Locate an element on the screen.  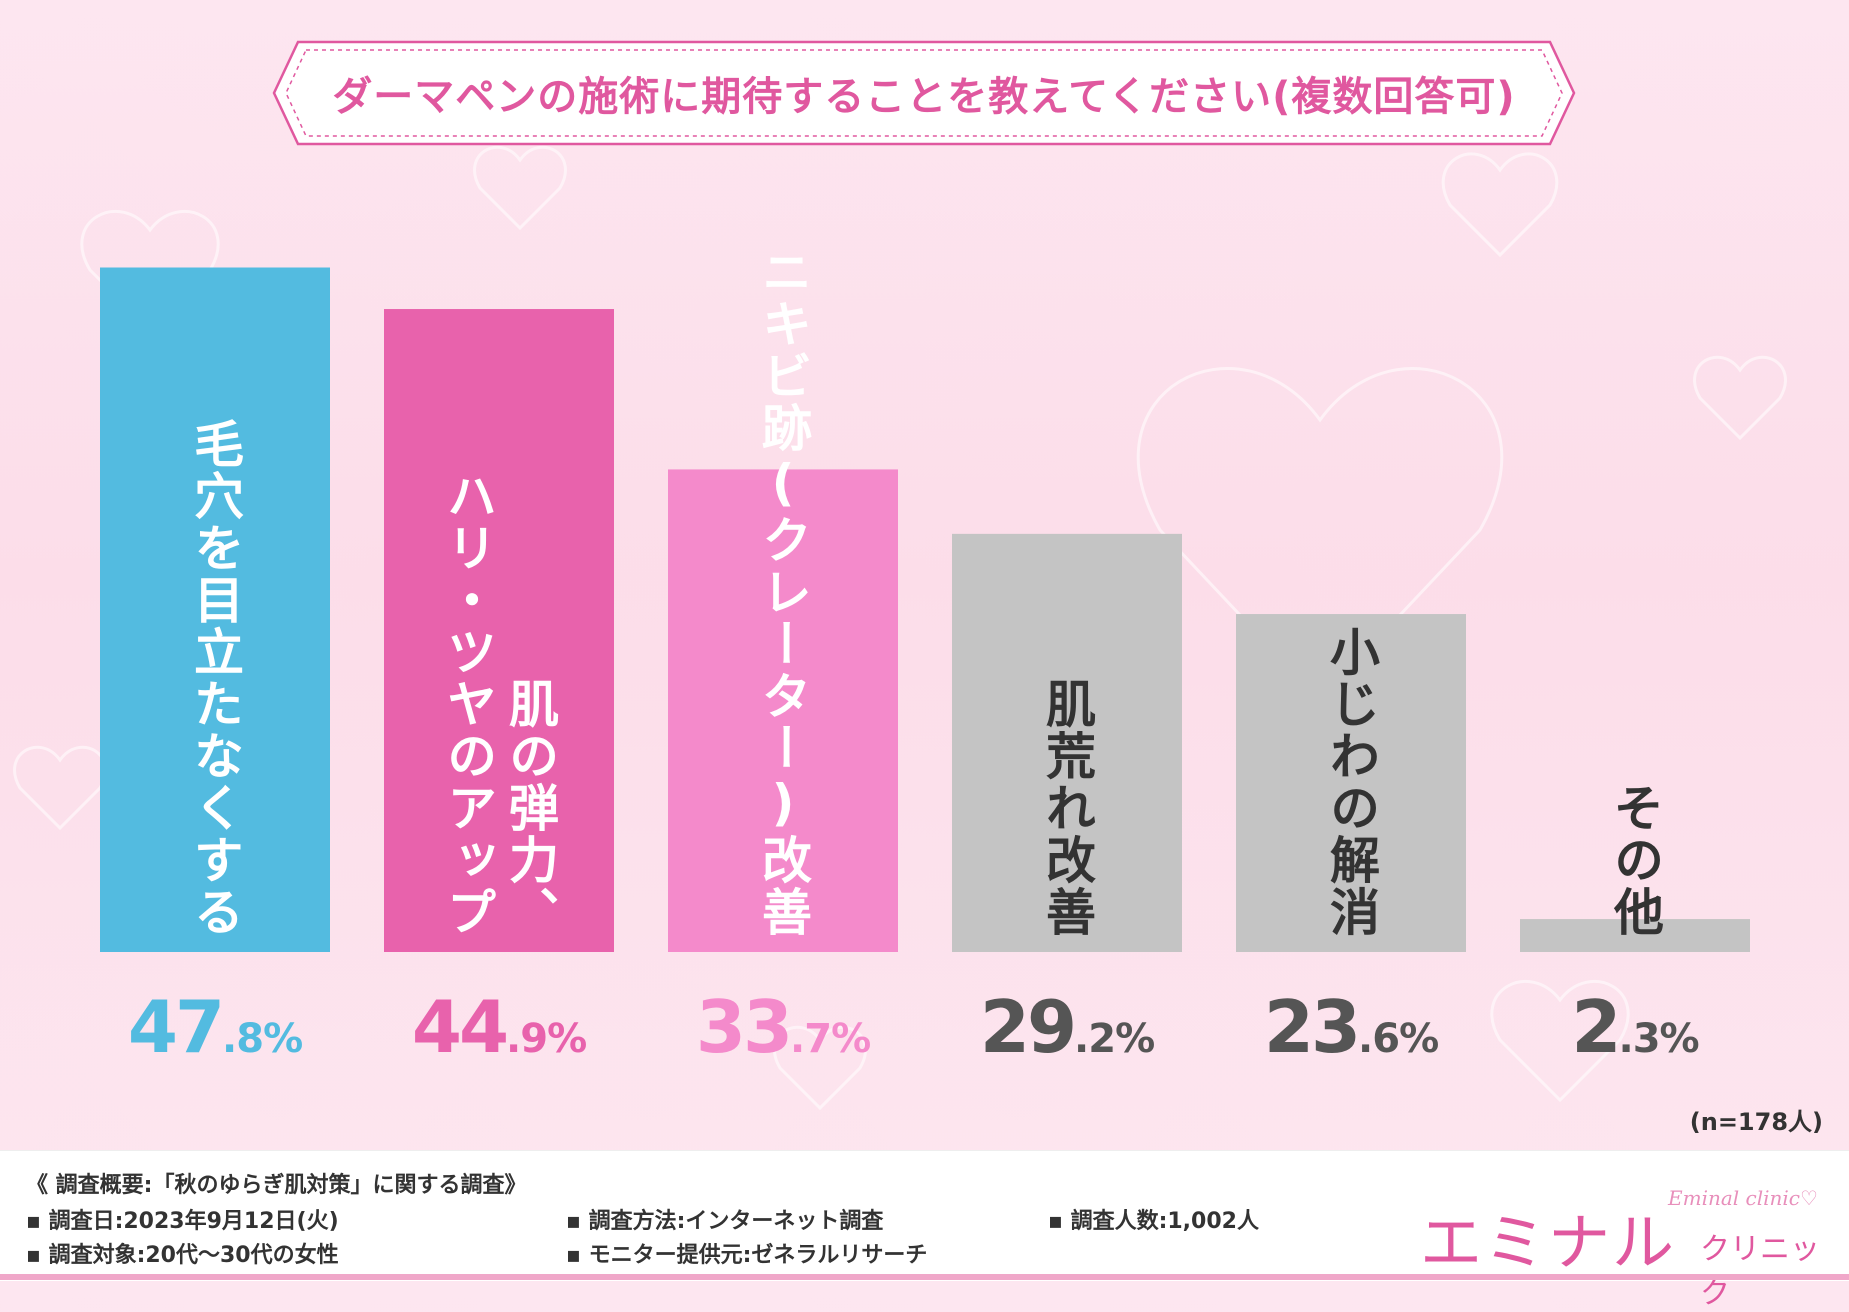
logo-main: エミナル is located at coordinates (1548, 1242).